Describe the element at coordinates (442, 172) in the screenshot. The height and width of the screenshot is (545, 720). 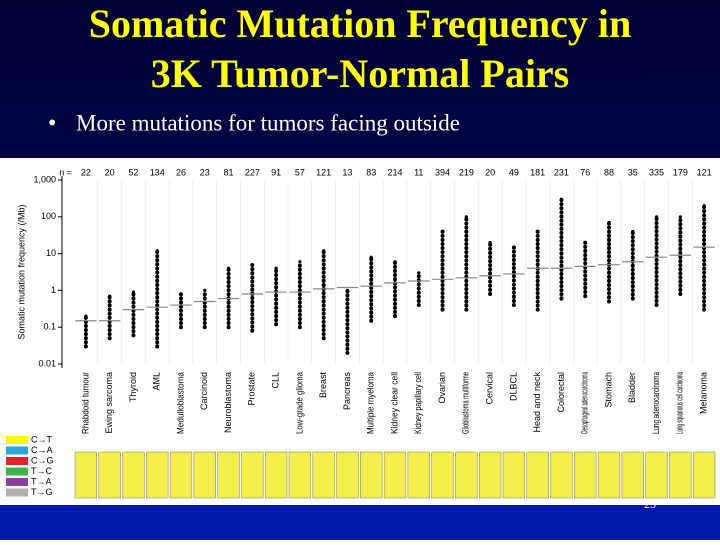
I see `n-count: 394` at that location.